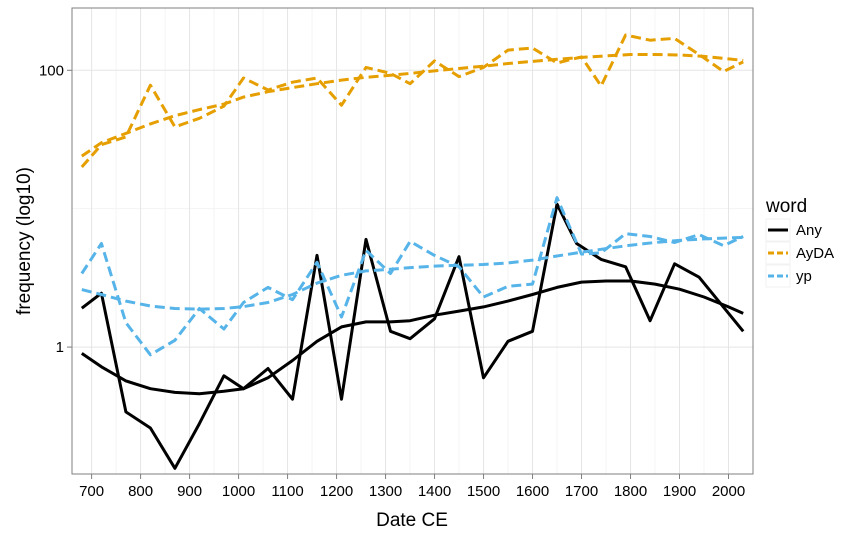 The width and height of the screenshot is (865, 541). What do you see at coordinates (809, 230) in the screenshot?
I see `legend-label-any: Any` at bounding box center [809, 230].